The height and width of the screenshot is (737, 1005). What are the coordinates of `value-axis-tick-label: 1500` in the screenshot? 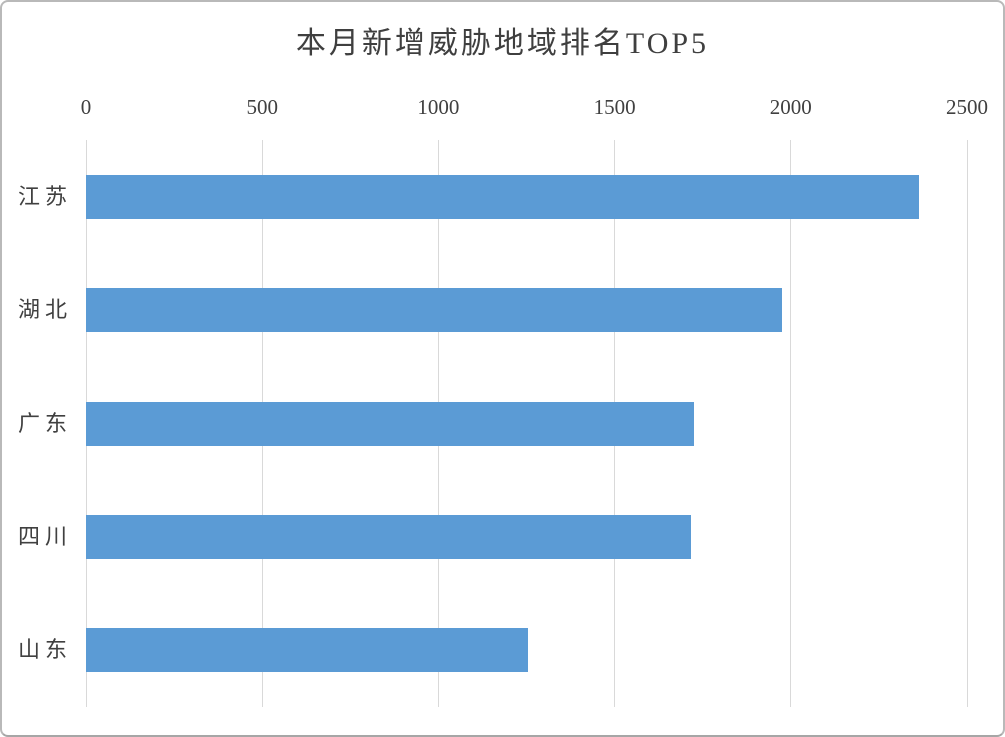 It's located at (614, 107).